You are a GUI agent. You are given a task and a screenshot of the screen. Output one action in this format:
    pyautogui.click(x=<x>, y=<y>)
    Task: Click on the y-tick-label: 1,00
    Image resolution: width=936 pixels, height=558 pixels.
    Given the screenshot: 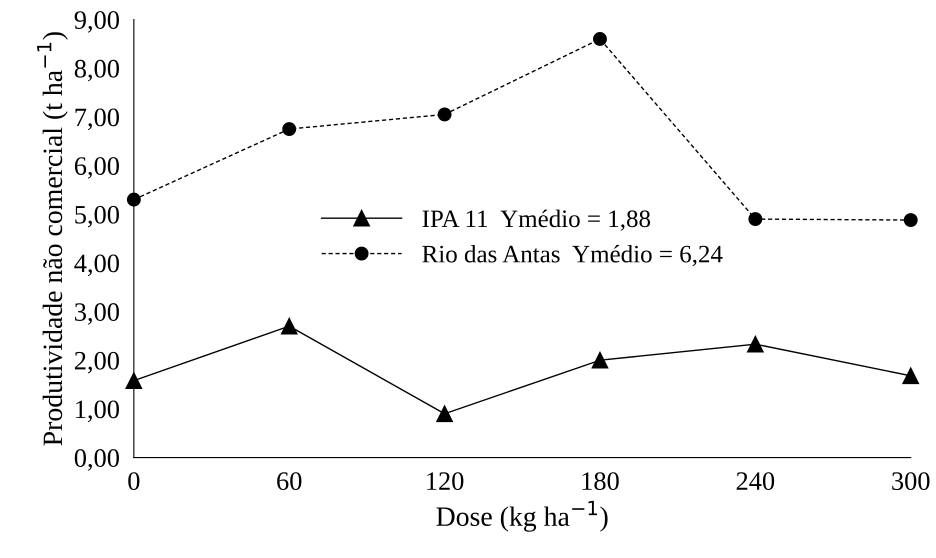 What is the action you would take?
    pyautogui.click(x=97, y=411)
    